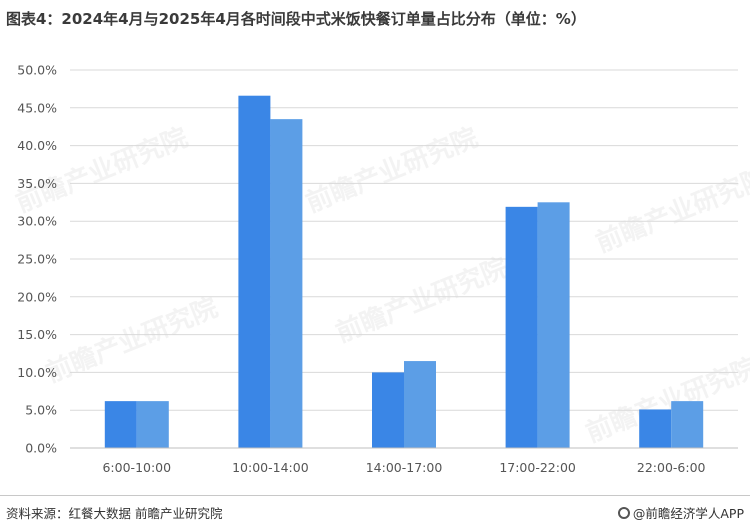  I want to click on y-tick-label: 15.0%, so click(37, 334).